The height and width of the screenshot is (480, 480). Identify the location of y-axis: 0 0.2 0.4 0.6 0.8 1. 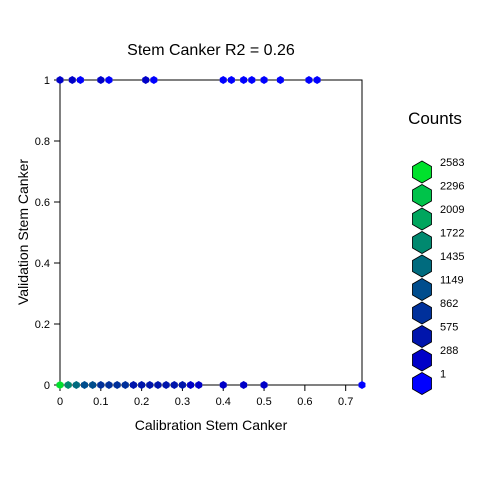
(47, 233).